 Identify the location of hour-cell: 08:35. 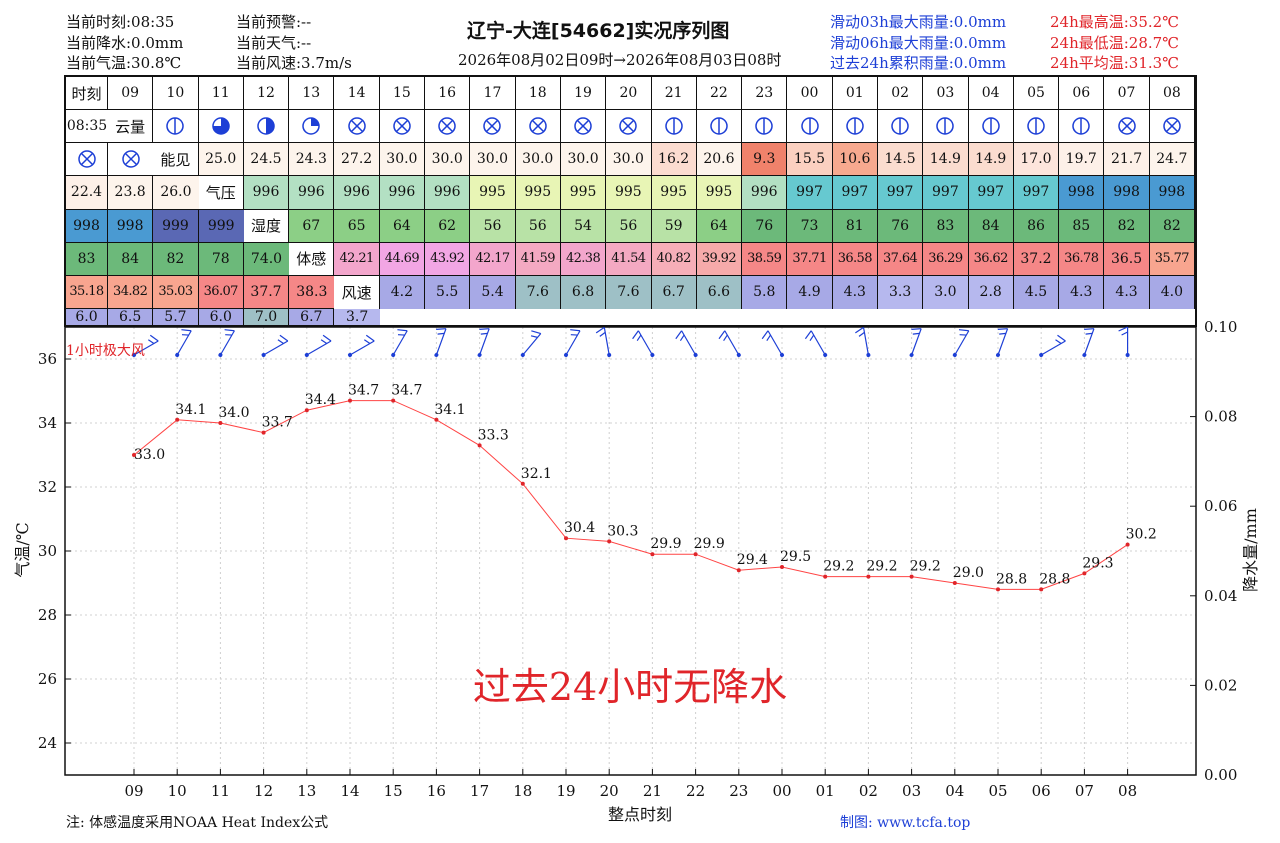
(87, 127).